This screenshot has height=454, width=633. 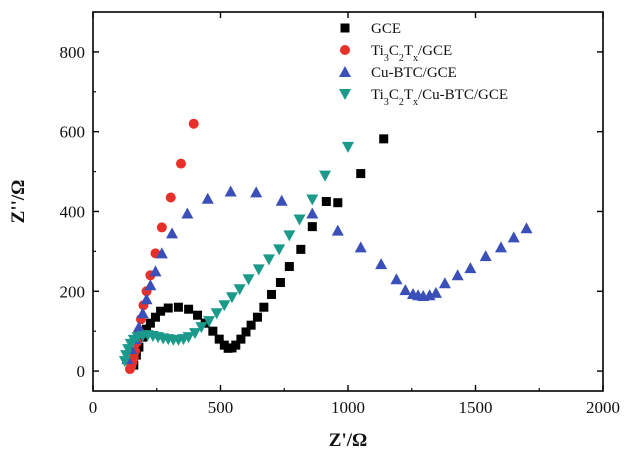 What do you see at coordinates (603, 407) in the screenshot?
I see `x-tick-label: 2000` at bounding box center [603, 407].